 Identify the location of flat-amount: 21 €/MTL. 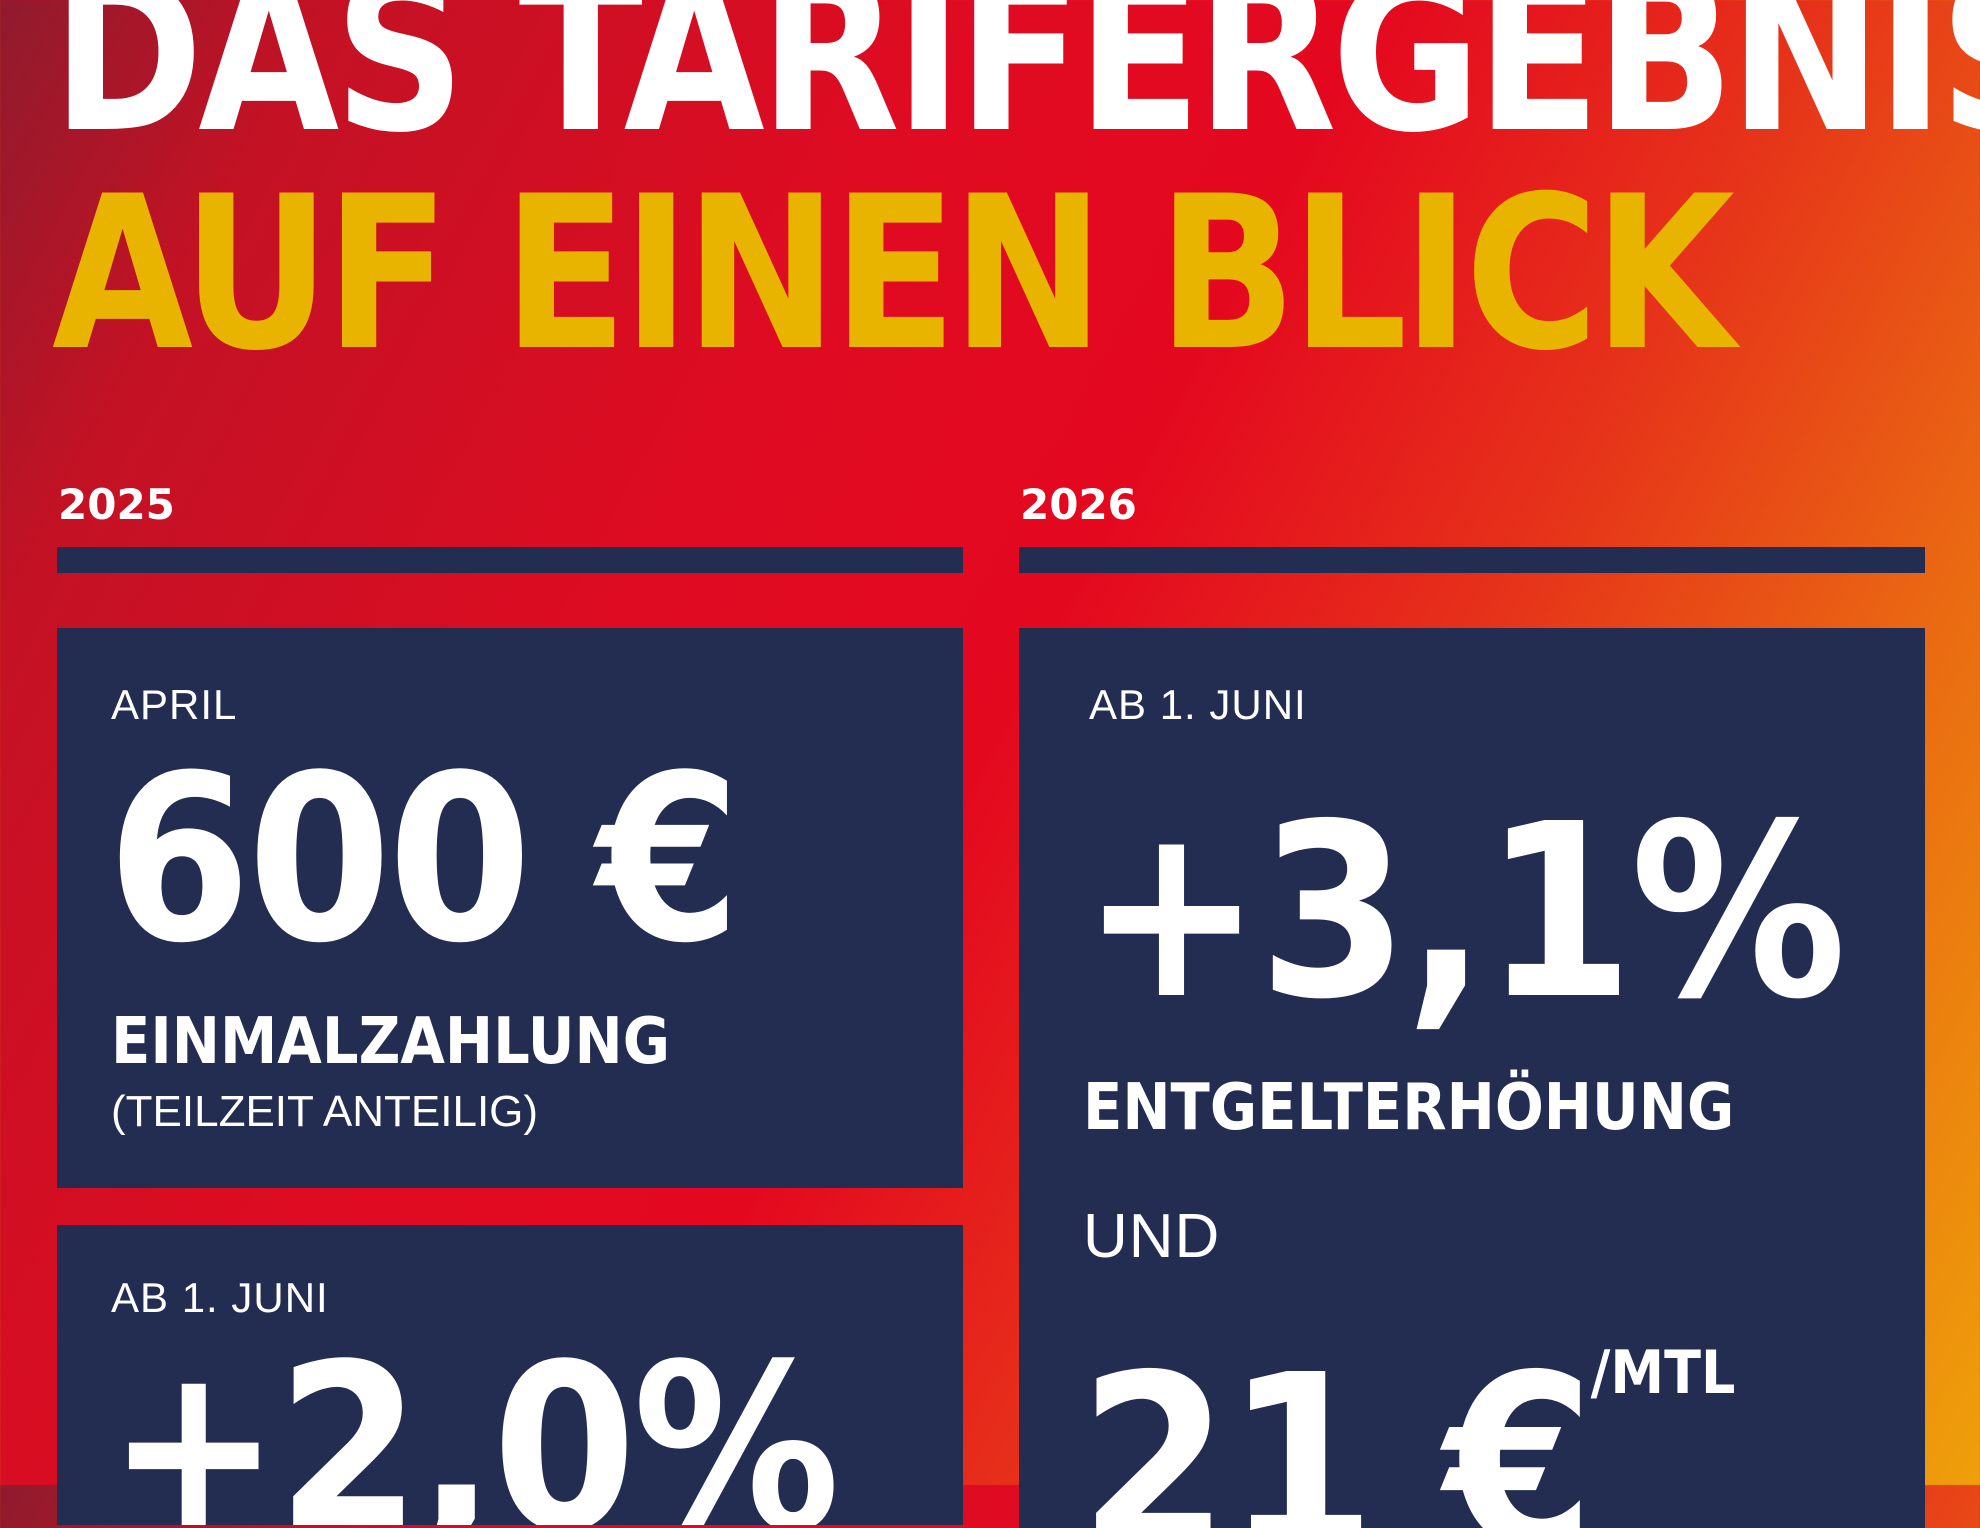
(1407, 1435).